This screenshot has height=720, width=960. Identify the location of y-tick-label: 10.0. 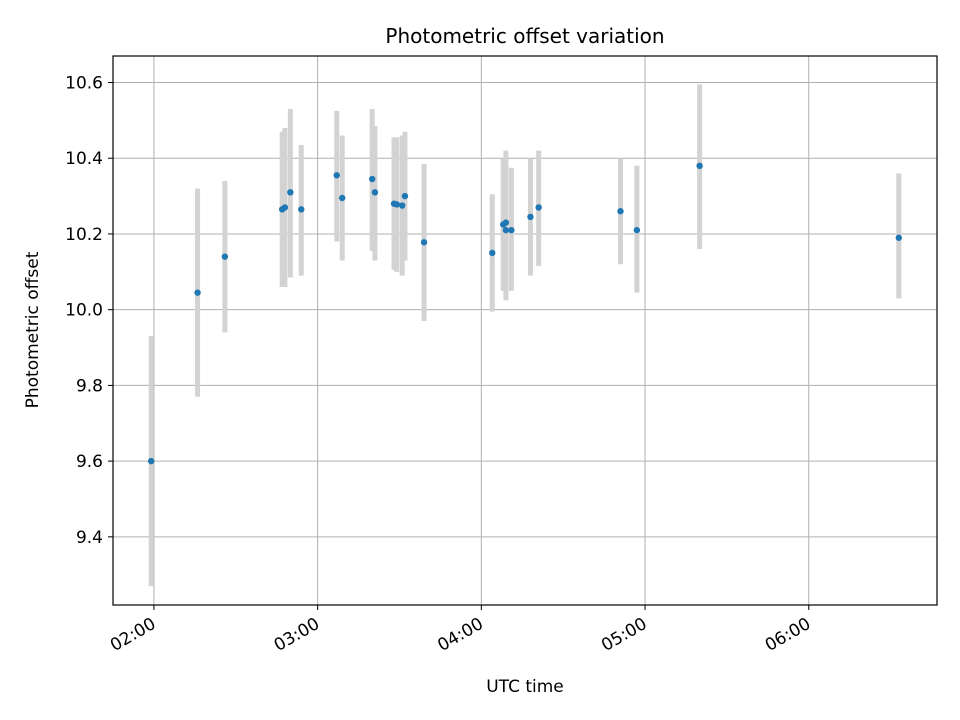
(84, 311).